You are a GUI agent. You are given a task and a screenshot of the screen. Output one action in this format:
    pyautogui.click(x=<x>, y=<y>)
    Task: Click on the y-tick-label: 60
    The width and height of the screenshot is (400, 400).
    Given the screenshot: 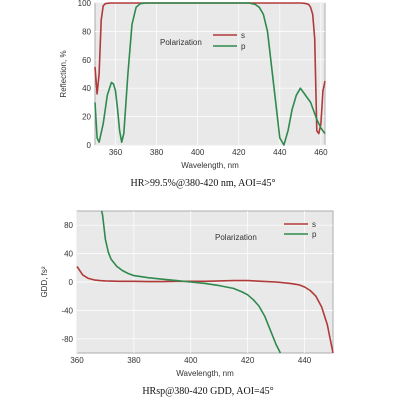 What is the action you would take?
    pyautogui.click(x=86, y=60)
    